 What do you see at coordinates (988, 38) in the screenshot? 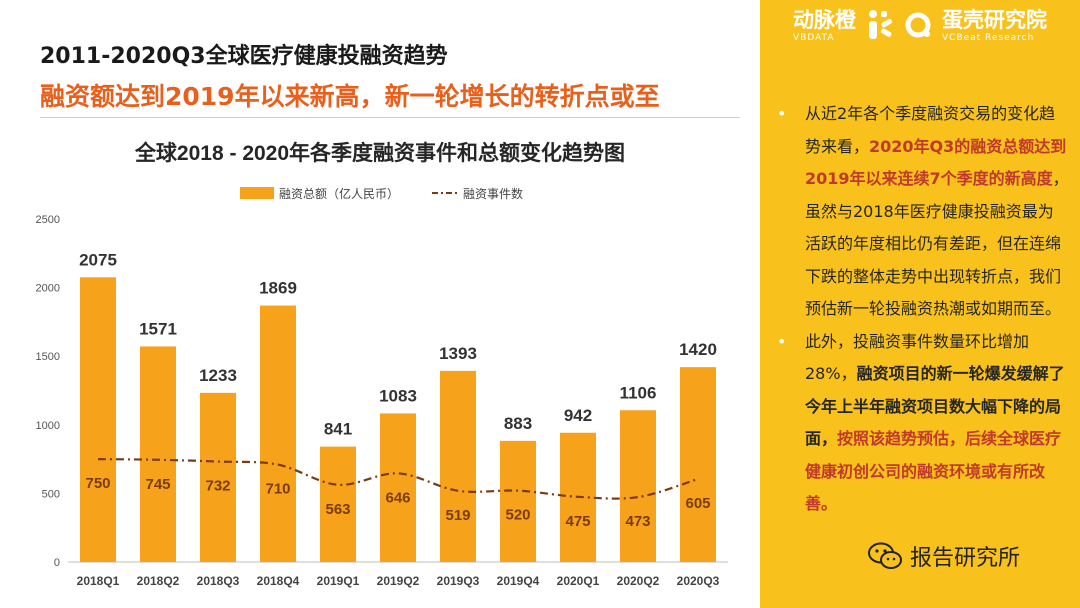
I see `brand-vcbeat-en: VCBeat Research` at bounding box center [988, 38].